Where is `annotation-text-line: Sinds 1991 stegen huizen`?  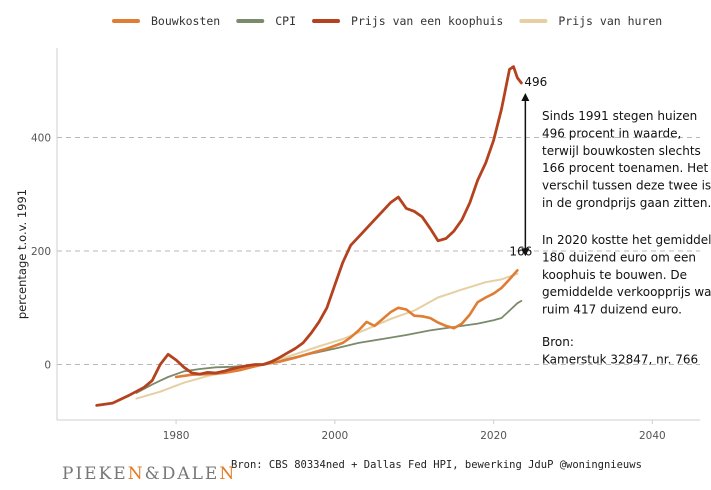
annotation-text-line: Sinds 1991 stegen huizen is located at coordinates (619, 116).